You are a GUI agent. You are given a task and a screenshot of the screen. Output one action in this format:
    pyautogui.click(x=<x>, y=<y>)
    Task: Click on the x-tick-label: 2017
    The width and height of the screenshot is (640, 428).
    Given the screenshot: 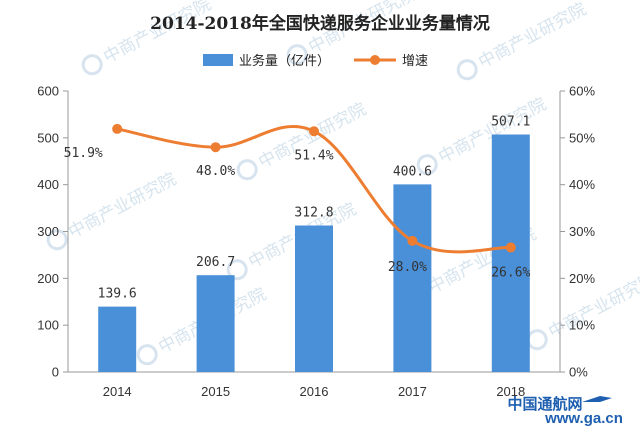 What is the action you would take?
    pyautogui.click(x=412, y=391)
    